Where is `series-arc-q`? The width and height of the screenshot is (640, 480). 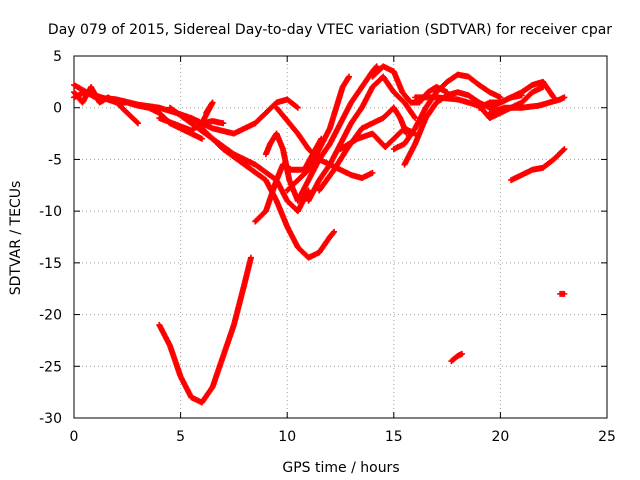
series-arc-q is located at coordinates (447, 112).